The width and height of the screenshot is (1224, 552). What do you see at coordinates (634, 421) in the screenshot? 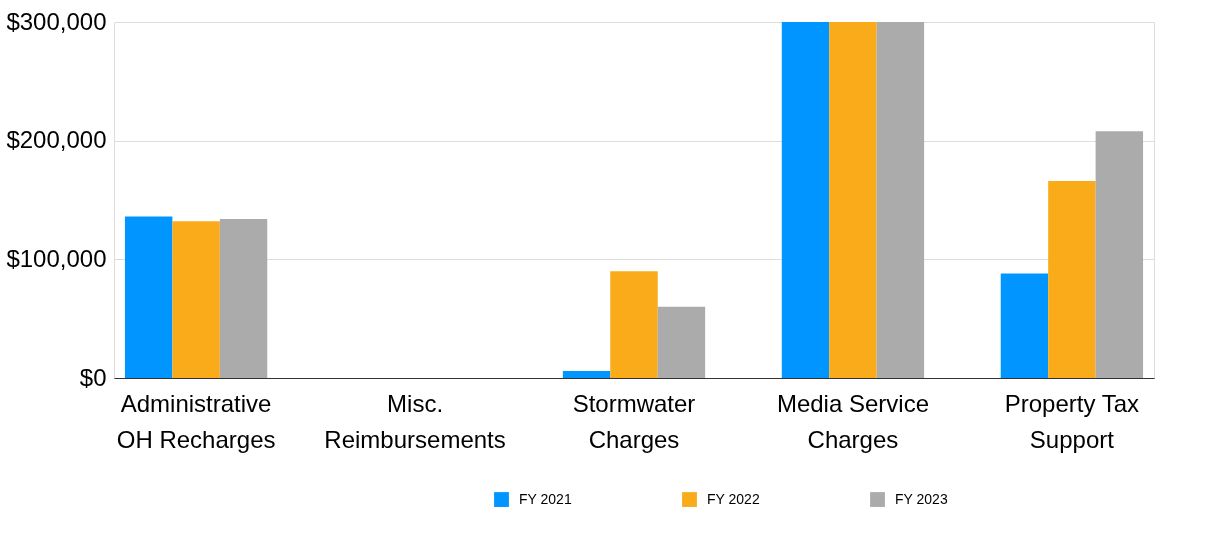
I see `x-tick-label: Stormwater Charges` at bounding box center [634, 421].